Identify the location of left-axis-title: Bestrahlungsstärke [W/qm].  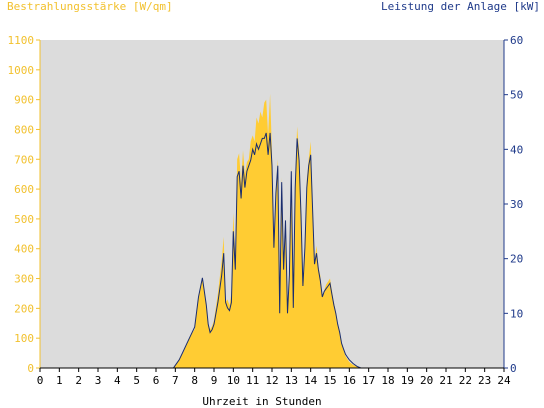
(90, 6).